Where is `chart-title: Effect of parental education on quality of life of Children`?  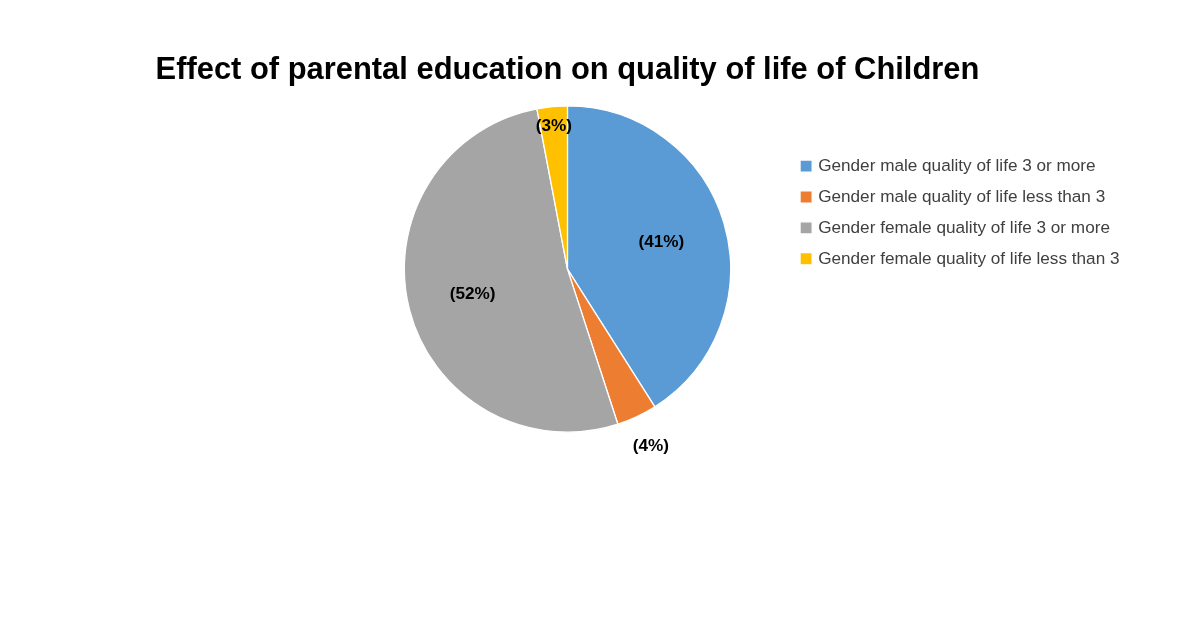 chart-title: Effect of parental education on quality of life of Children is located at coordinates (567, 69).